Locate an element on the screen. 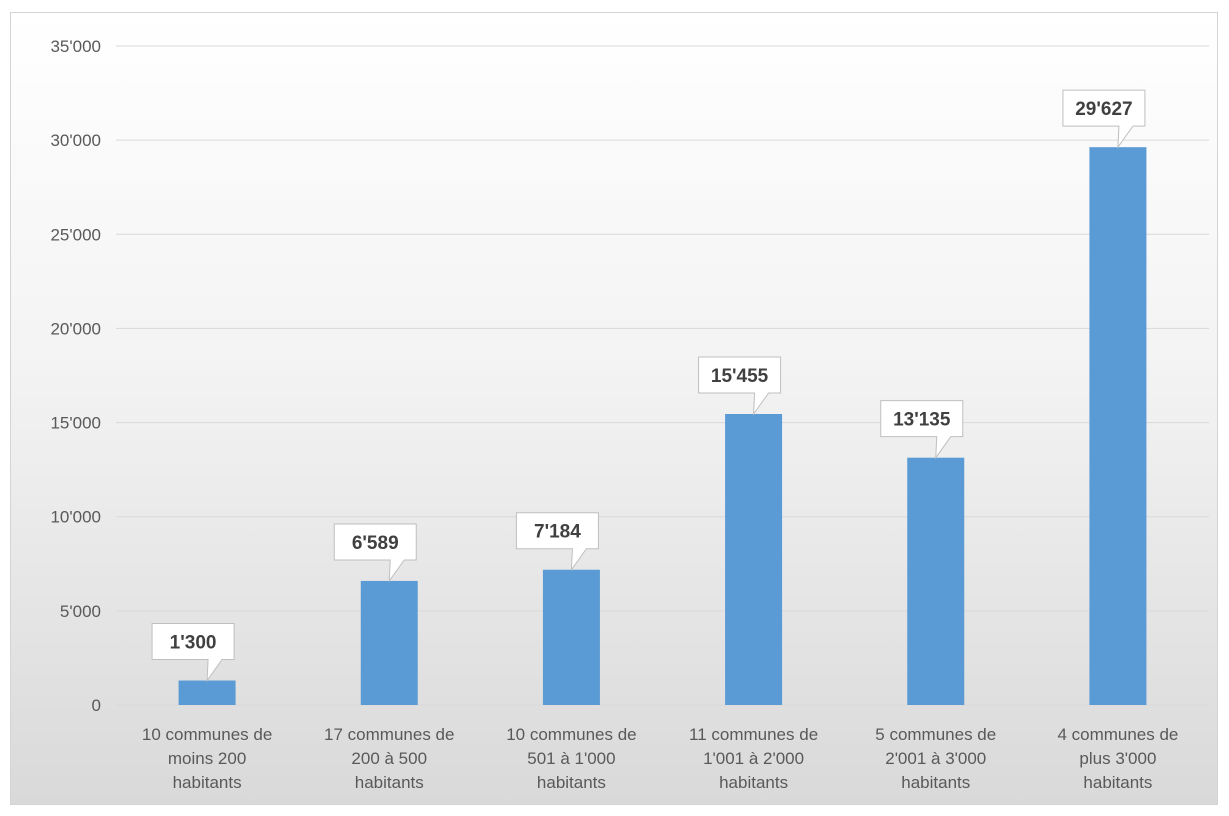 This screenshot has width=1229, height=816. x-category-label: 17 communes de is located at coordinates (389, 734).